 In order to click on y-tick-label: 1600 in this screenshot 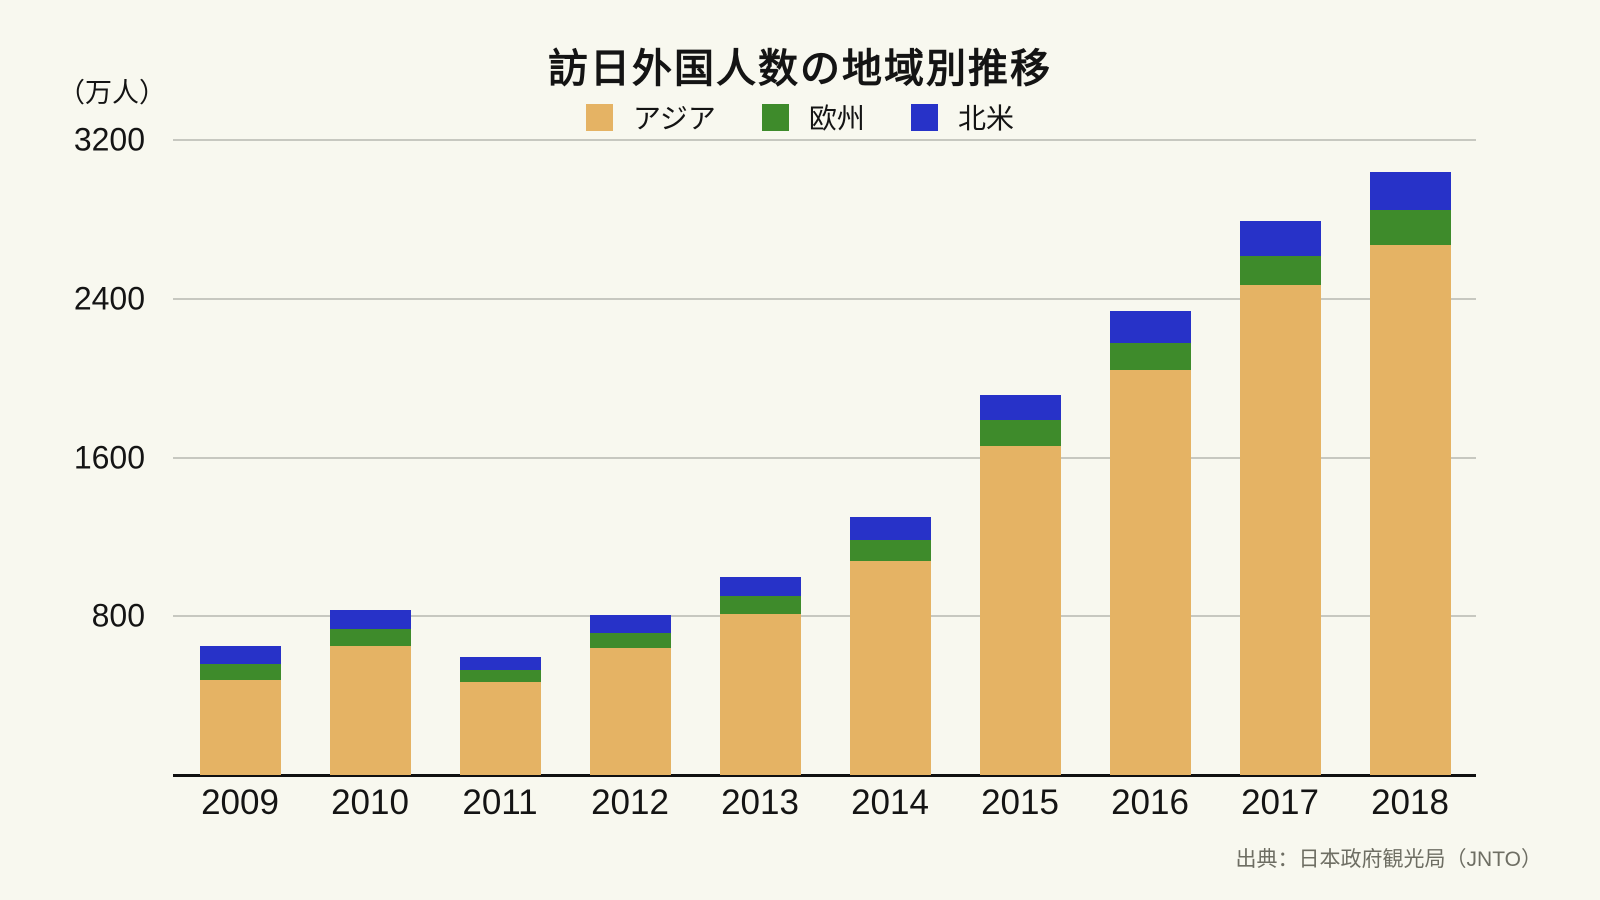, I will do `click(109, 457)`.